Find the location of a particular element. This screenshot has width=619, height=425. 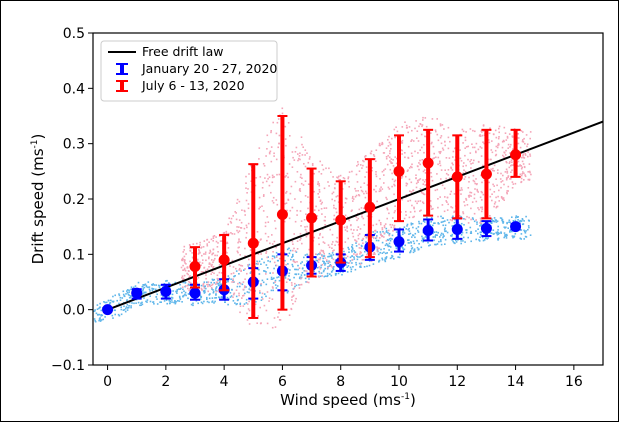

mean-point is located at coordinates (486, 174).